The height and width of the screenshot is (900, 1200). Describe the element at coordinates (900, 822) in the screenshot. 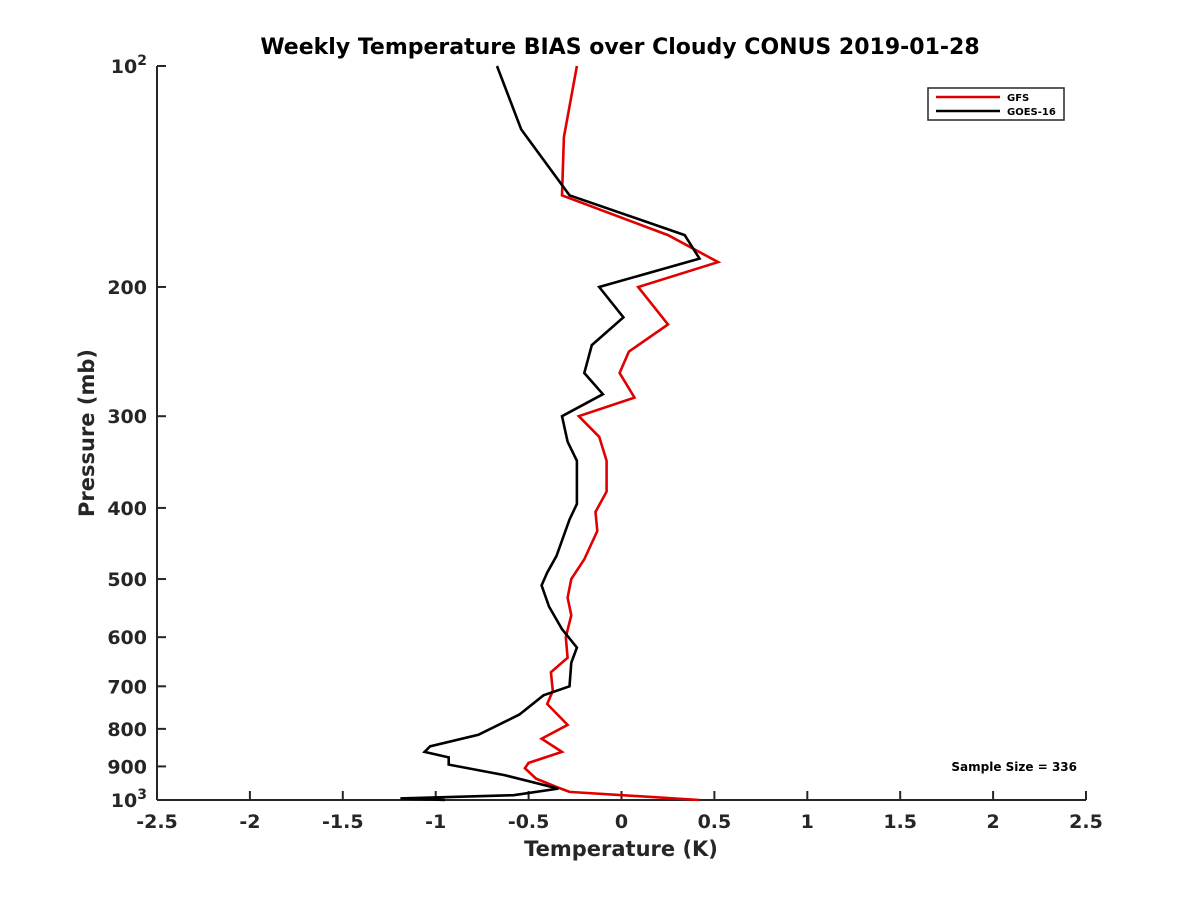

I see `x-tick-label: 1.5` at that location.